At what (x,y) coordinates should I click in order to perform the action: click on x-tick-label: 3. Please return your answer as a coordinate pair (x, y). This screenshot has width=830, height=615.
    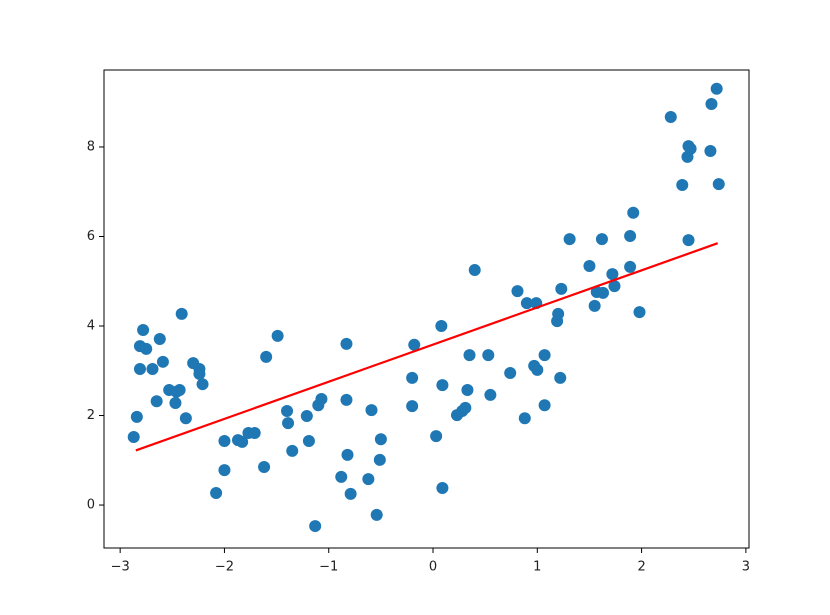
    Looking at the image, I should click on (746, 567).